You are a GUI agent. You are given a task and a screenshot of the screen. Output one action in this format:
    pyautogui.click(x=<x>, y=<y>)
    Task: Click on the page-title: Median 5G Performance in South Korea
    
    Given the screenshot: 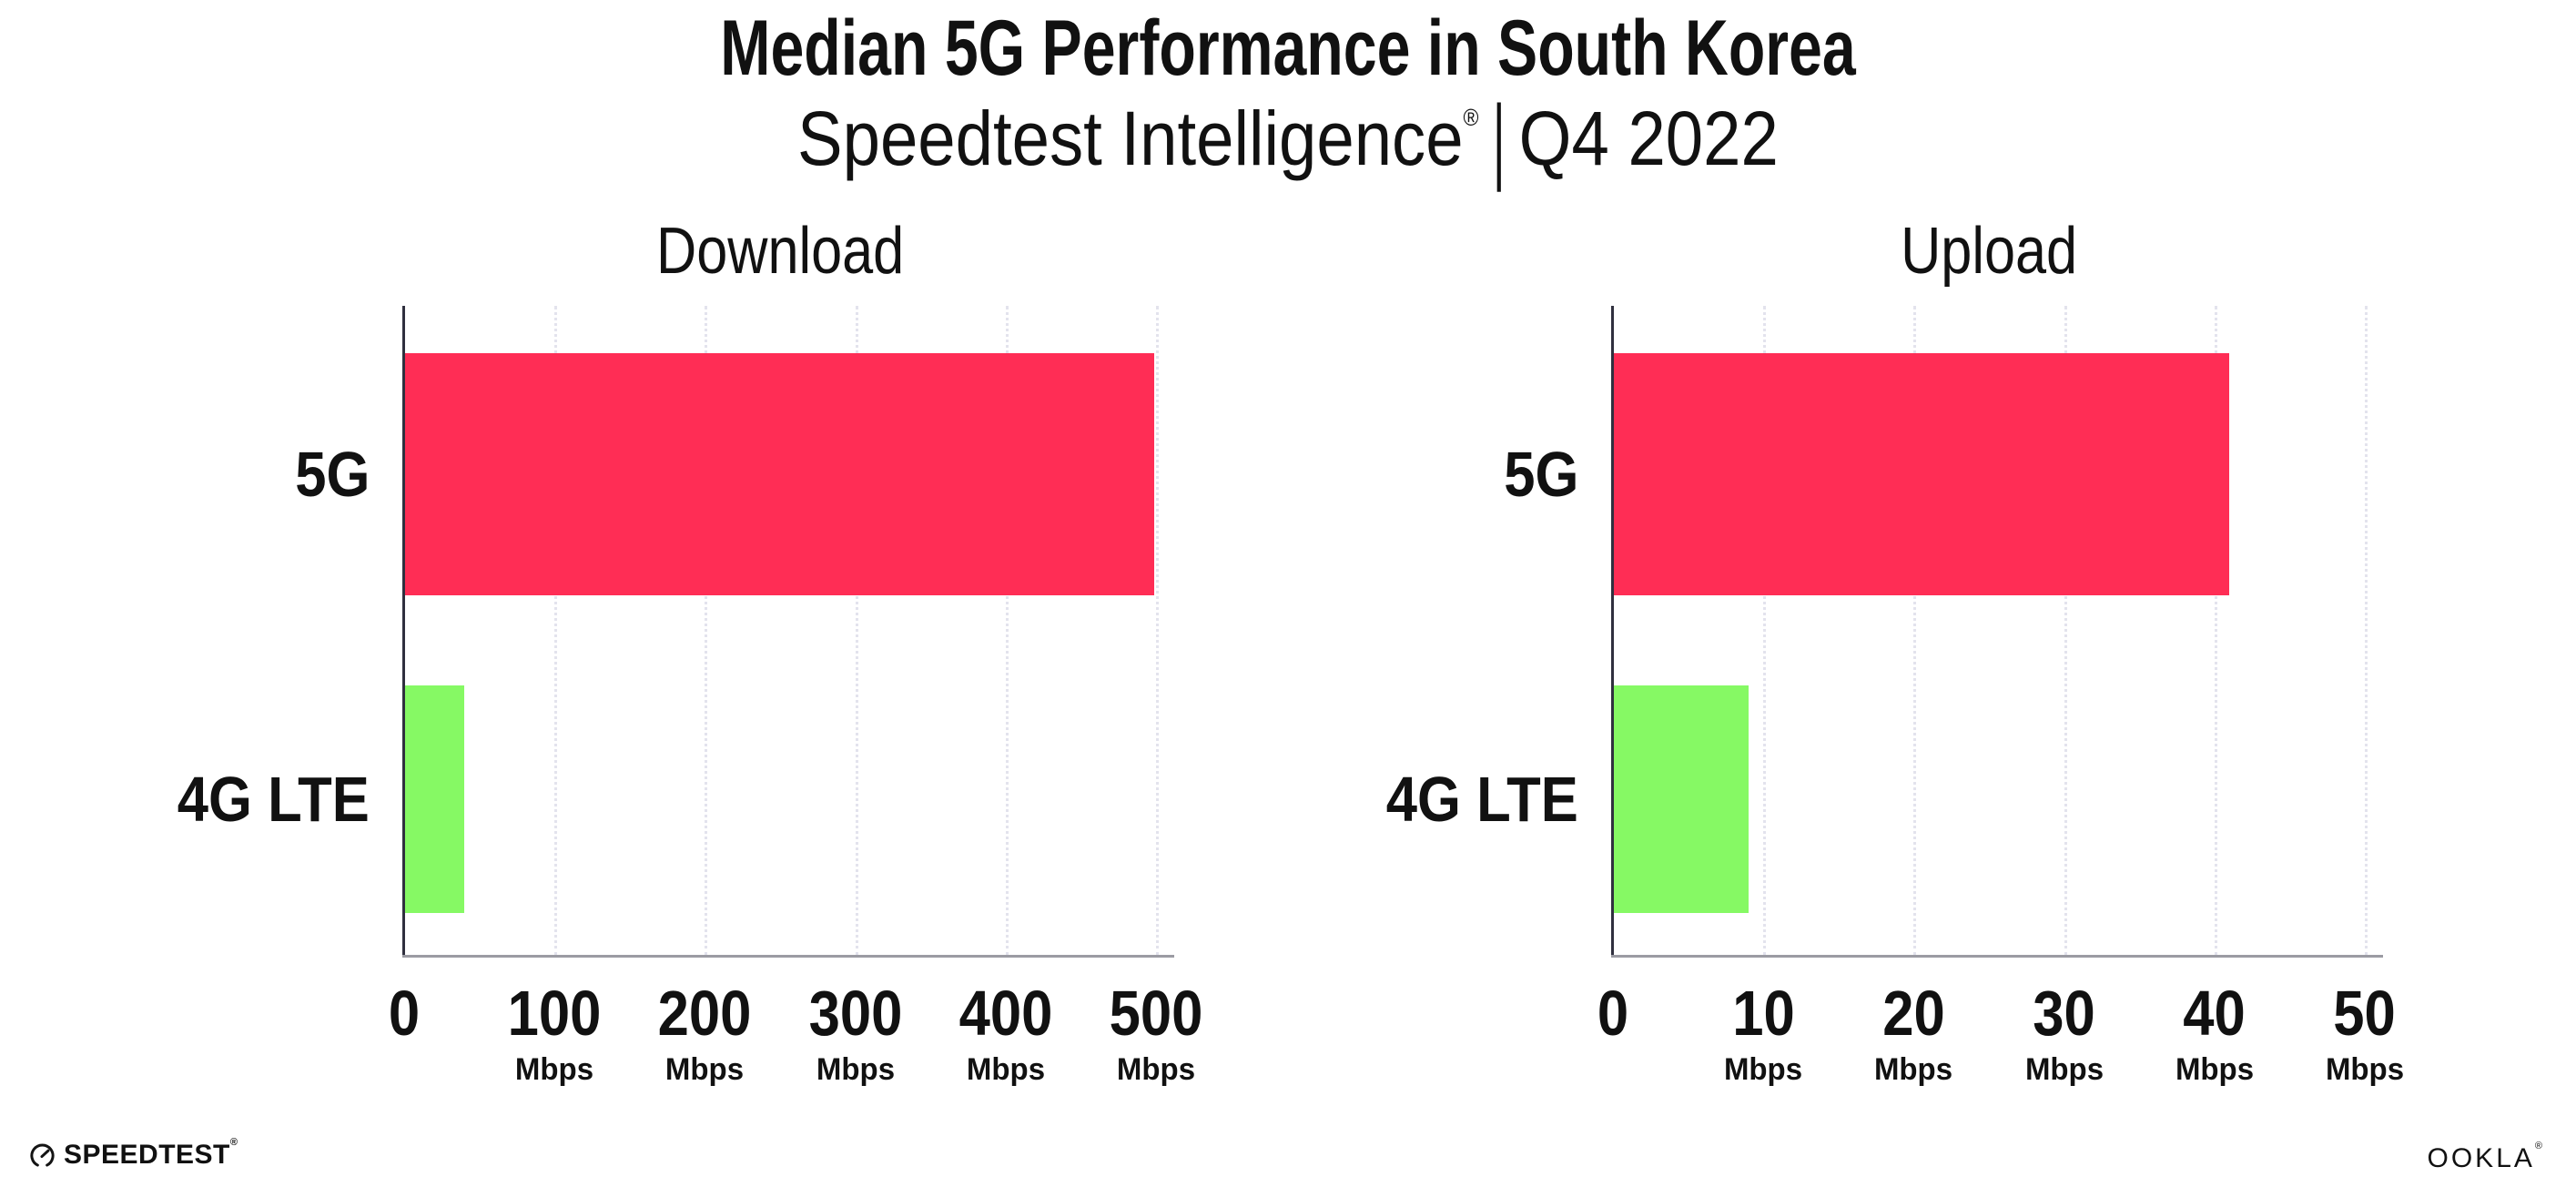 What is the action you would take?
    pyautogui.click(x=1288, y=48)
    